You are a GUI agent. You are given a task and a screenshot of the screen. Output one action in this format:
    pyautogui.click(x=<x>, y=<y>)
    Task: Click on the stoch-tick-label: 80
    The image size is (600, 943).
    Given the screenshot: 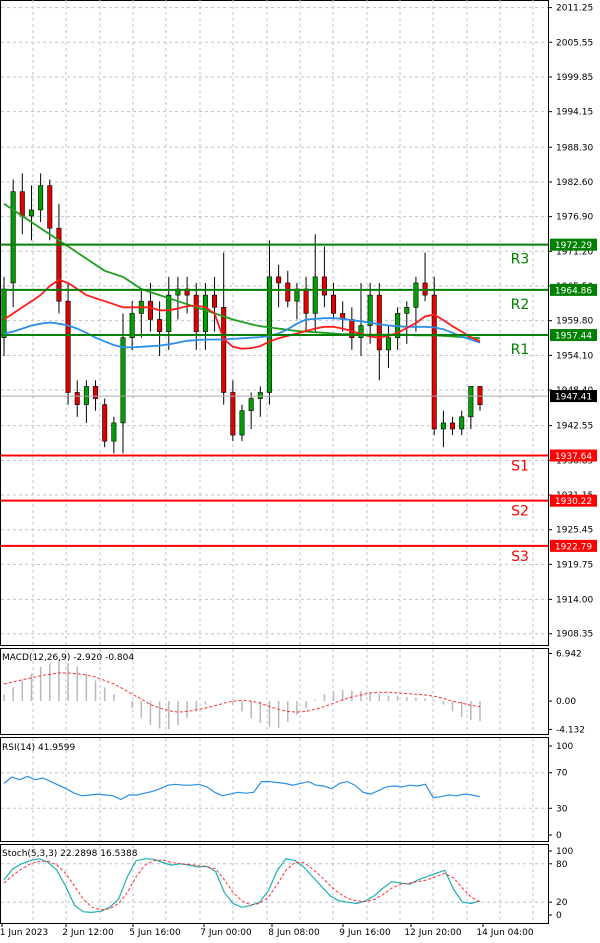 What is the action you would take?
    pyautogui.click(x=562, y=865)
    